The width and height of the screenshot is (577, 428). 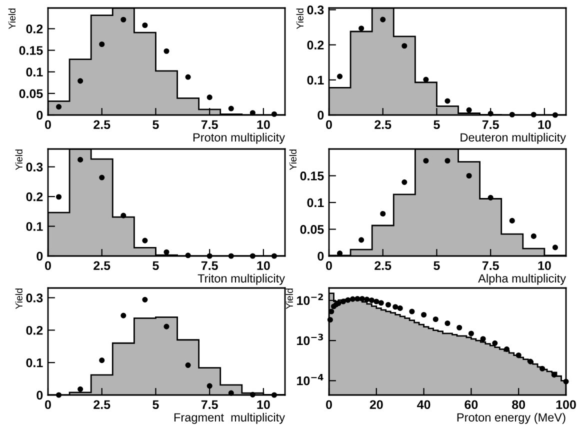 What do you see at coordinates (423, 405) in the screenshot?
I see `x-tick-label: 40` at bounding box center [423, 405].